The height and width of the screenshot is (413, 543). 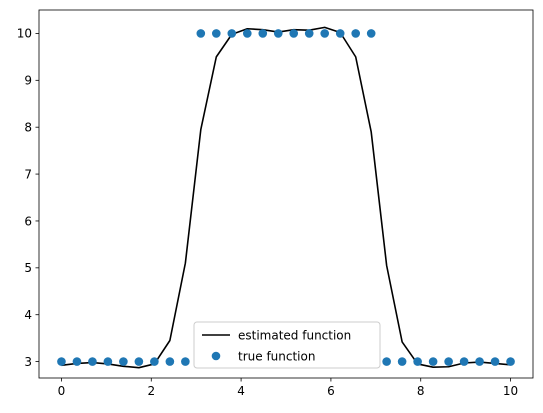 I want to click on y-tick-label: 8, so click(x=28, y=127).